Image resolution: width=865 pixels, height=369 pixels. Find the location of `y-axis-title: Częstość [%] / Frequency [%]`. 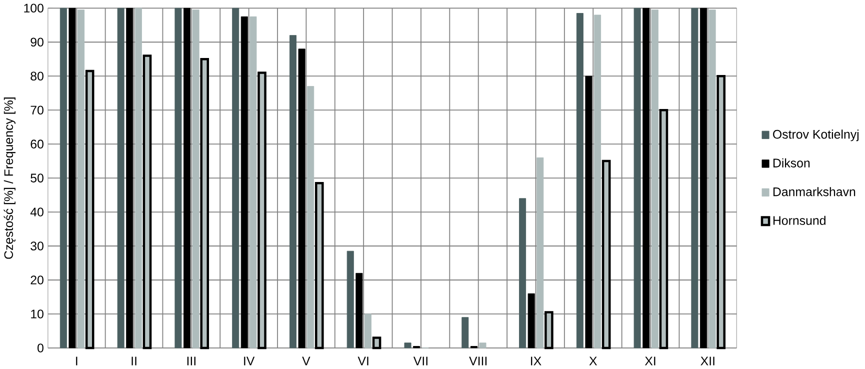

y-axis-title: Częstość [%] / Frequency [%] is located at coordinates (10, 178).